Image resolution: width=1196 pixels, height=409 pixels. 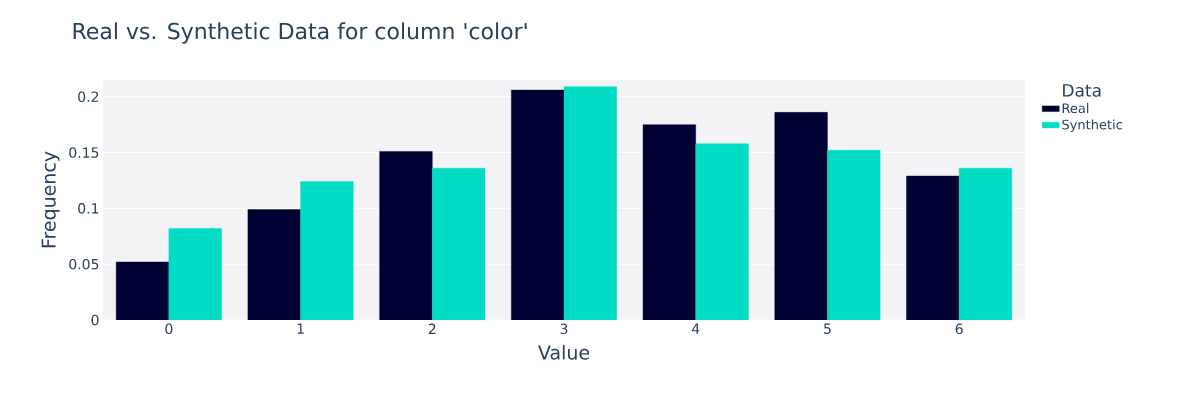 I want to click on y-tick-label: 0.2, so click(x=88, y=97).